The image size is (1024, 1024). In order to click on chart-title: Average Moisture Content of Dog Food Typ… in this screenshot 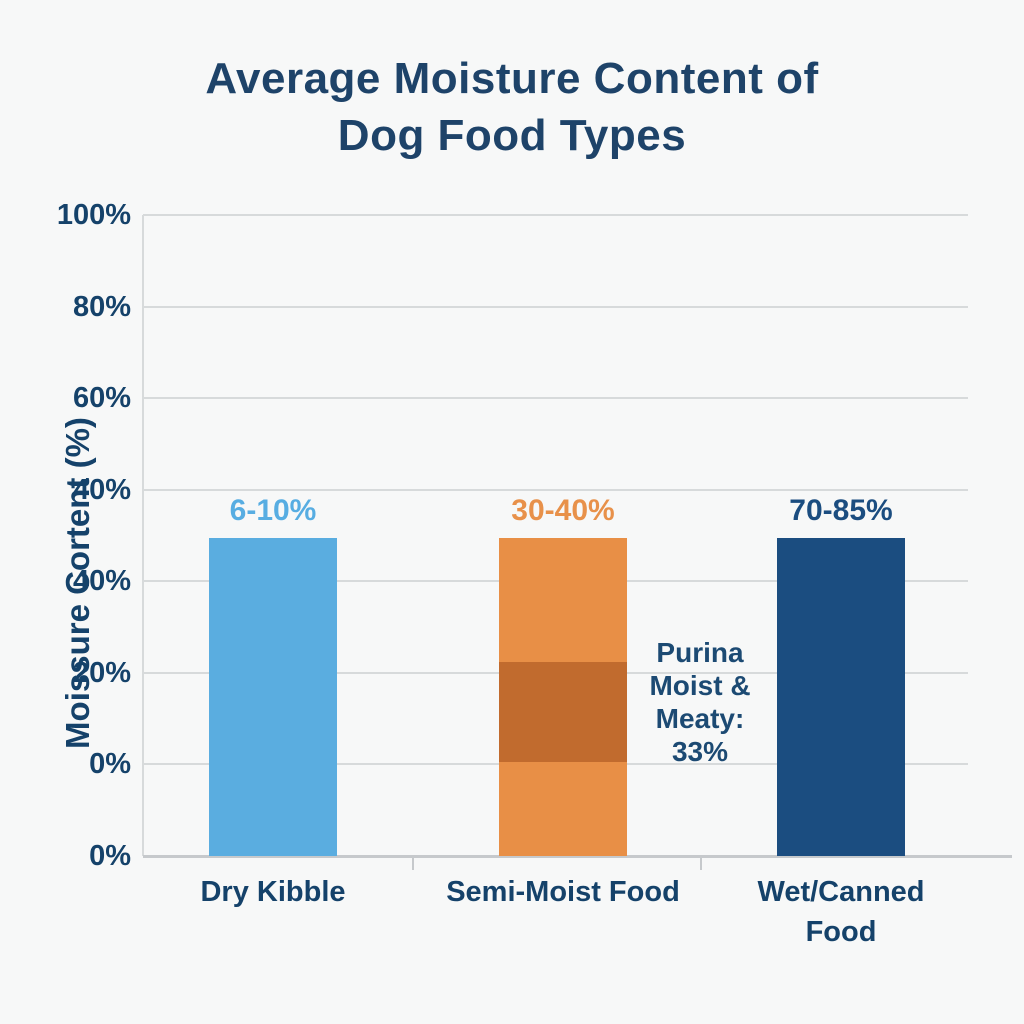, I will do `click(512, 107)`.